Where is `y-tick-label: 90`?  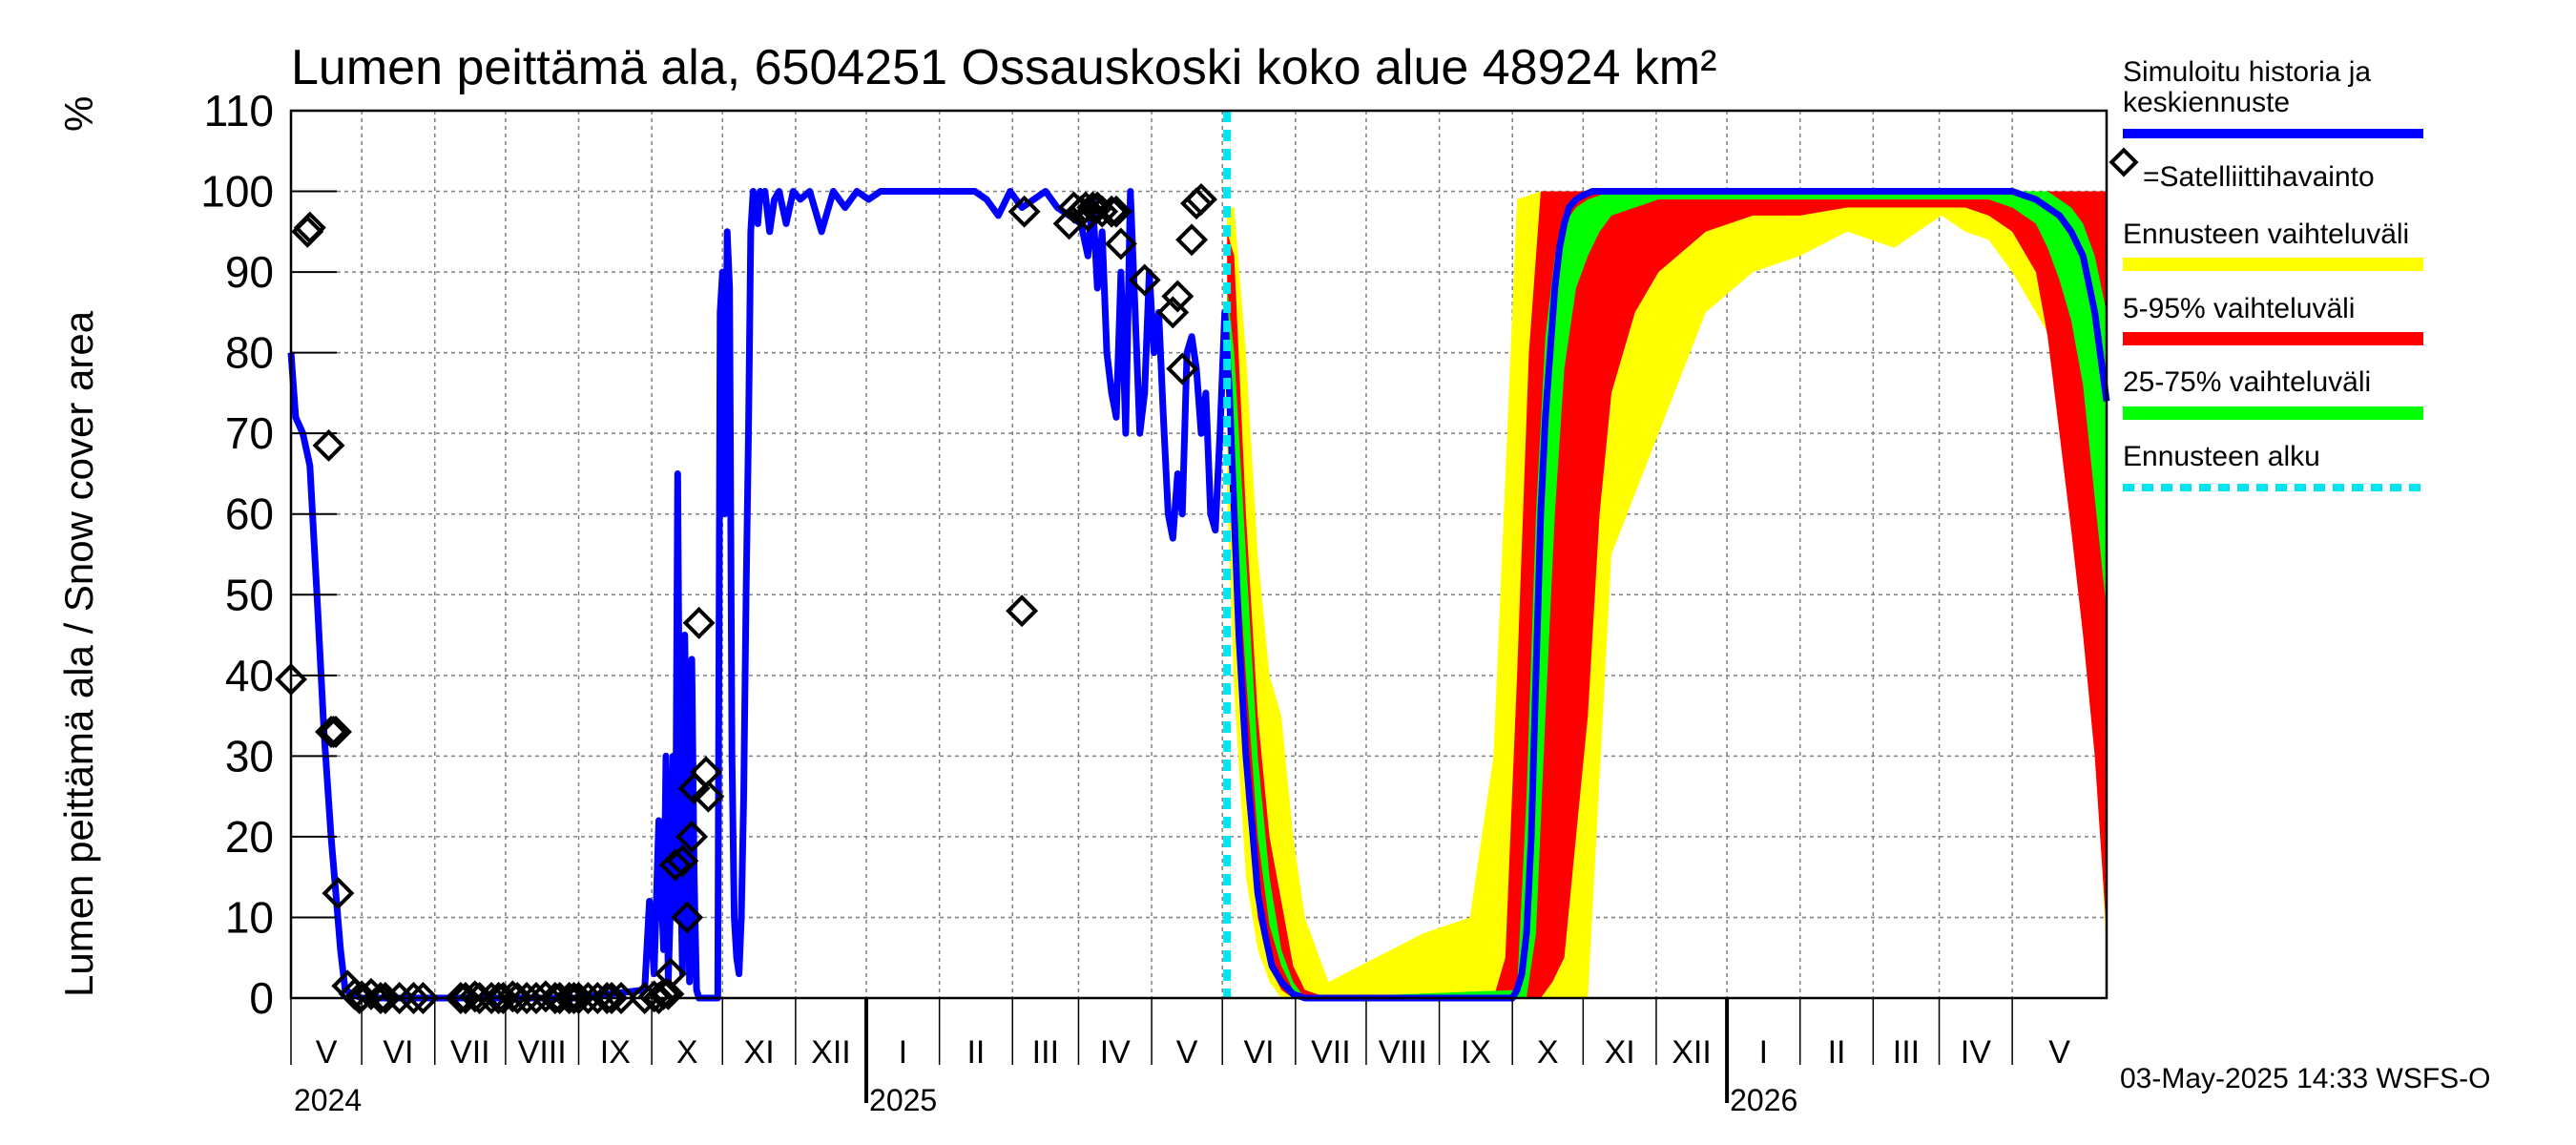
y-tick-label: 90 is located at coordinates (249, 272).